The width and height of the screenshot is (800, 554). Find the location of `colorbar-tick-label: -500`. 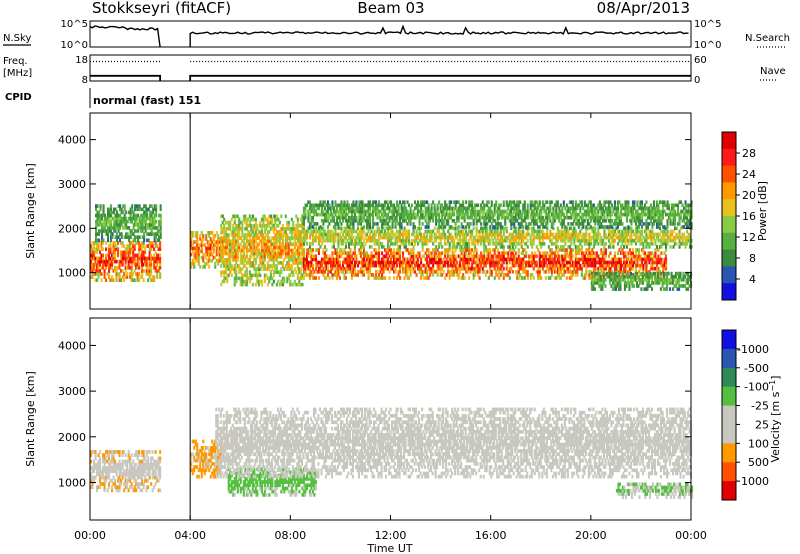

colorbar-tick-label: -500 is located at coordinates (756, 368).